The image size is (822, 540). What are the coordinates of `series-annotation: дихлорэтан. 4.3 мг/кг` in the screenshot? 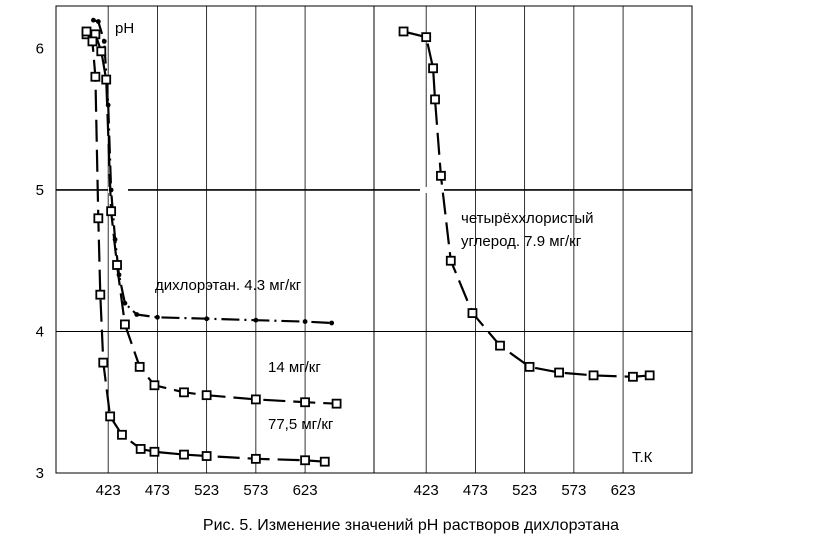 It's located at (228, 285).